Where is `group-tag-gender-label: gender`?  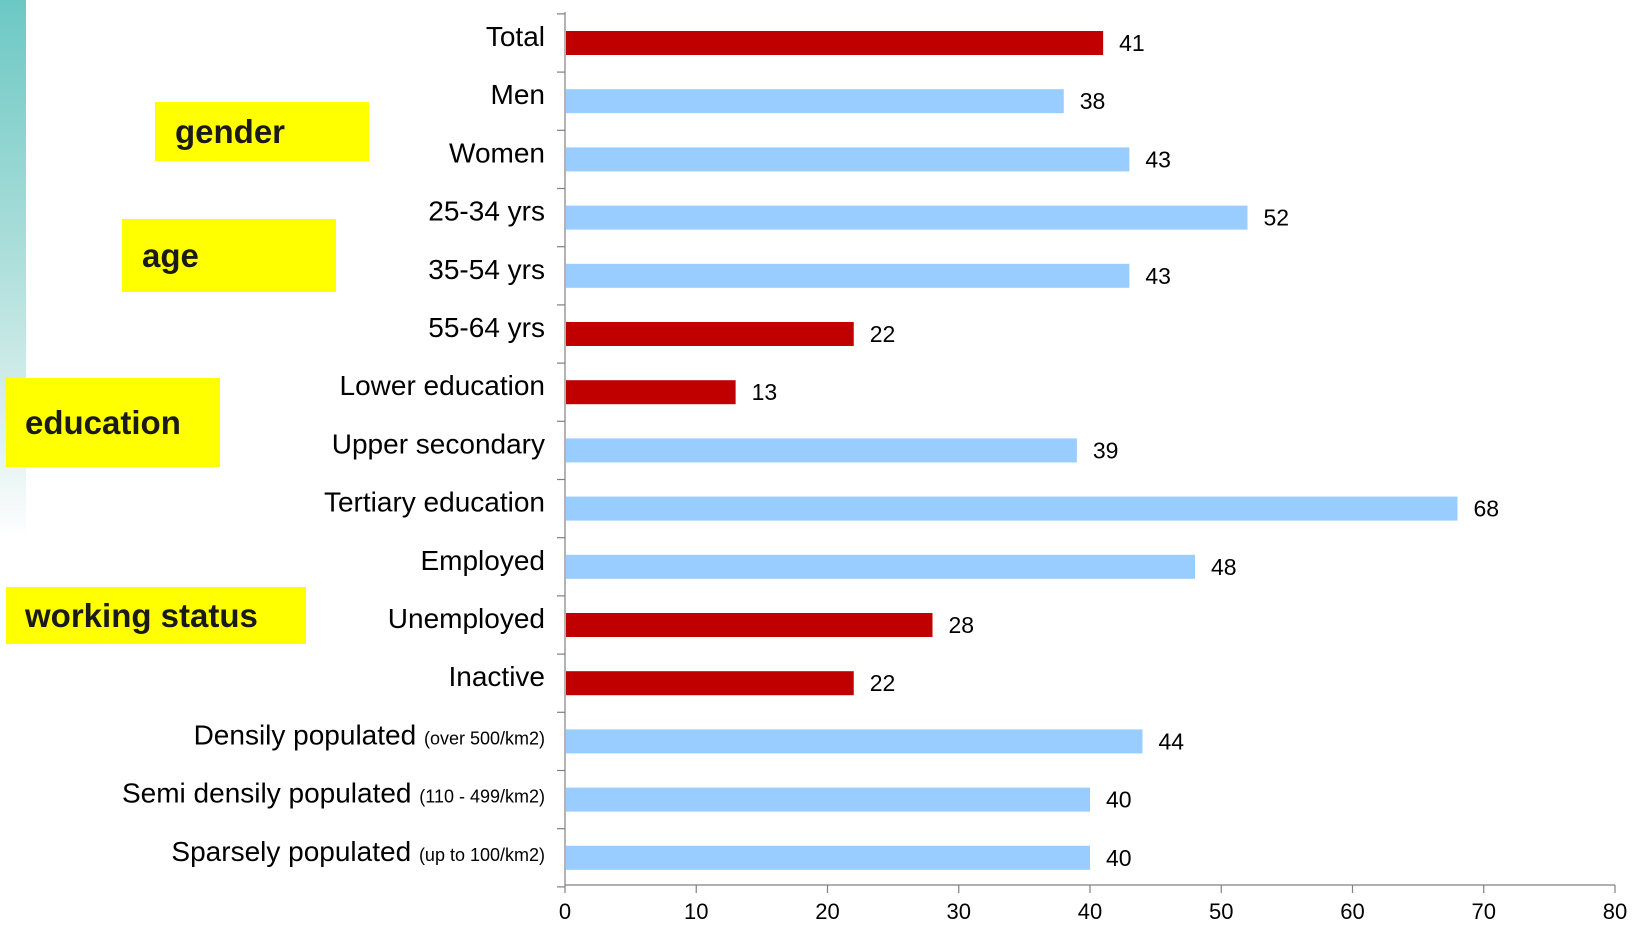 group-tag-gender-label: gender is located at coordinates (230, 131).